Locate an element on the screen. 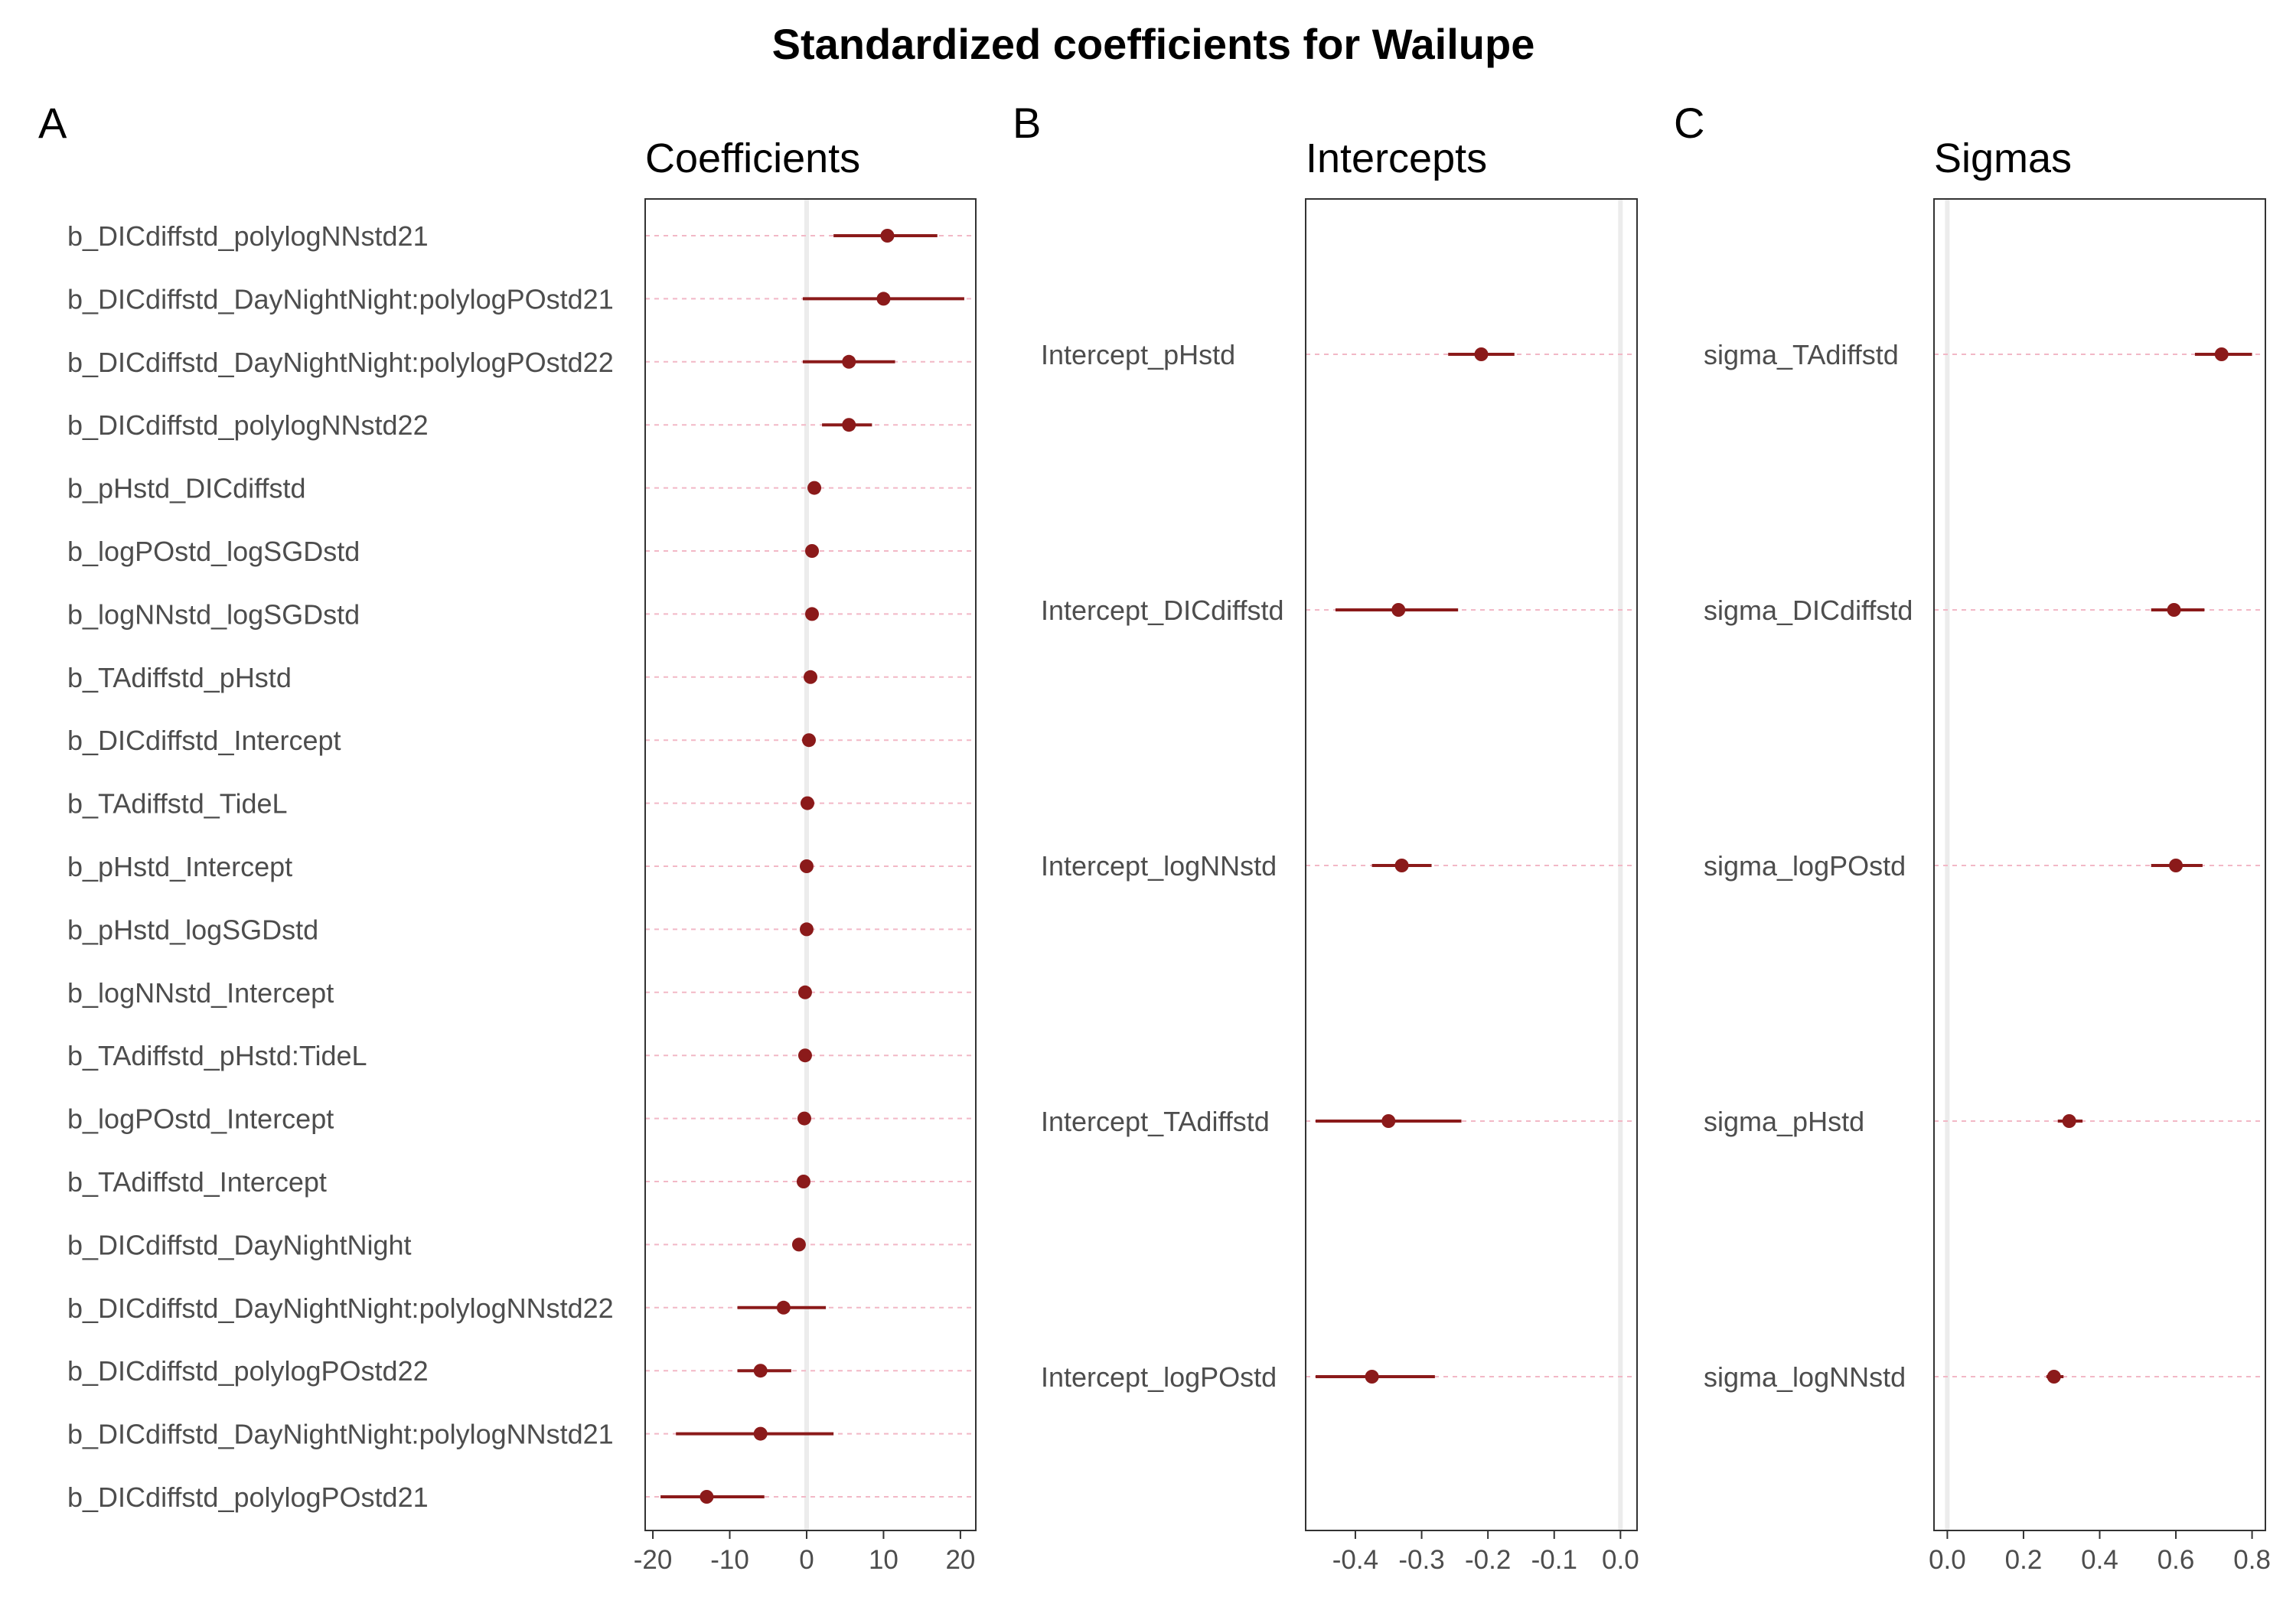 Image resolution: width=2296 pixels, height=1607 pixels. panel-letter-a: A is located at coordinates (52, 123).